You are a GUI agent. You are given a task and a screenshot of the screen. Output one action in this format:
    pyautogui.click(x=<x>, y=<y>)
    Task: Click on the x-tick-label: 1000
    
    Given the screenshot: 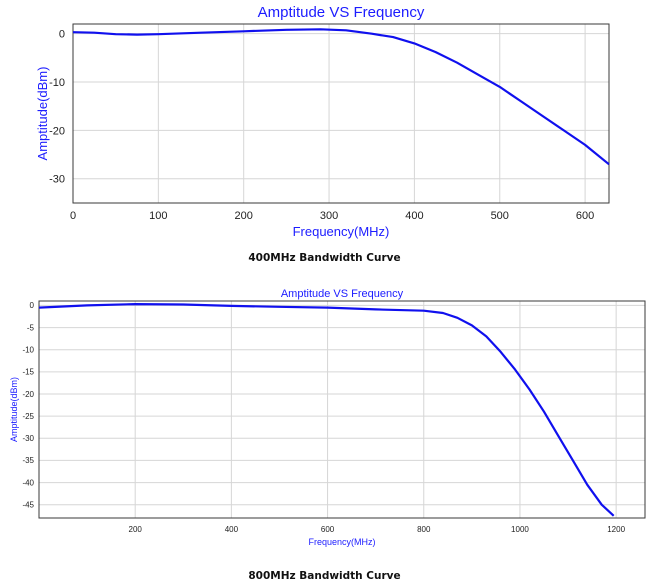 What is the action you would take?
    pyautogui.click(x=520, y=529)
    